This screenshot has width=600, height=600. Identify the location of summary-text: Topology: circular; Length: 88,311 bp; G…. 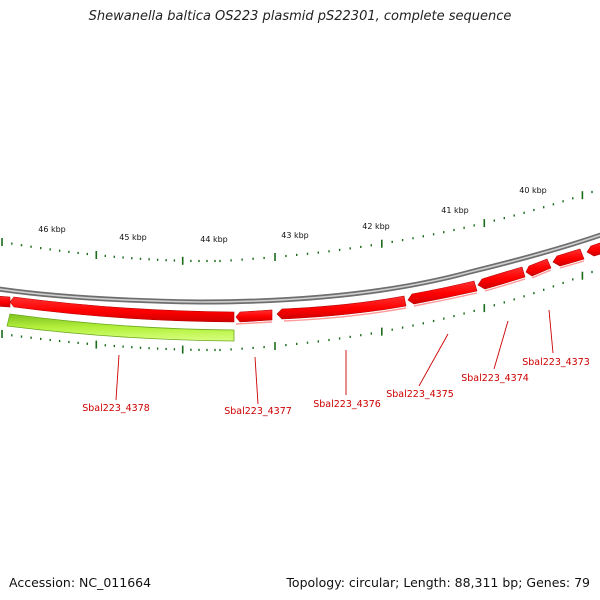
(438, 582).